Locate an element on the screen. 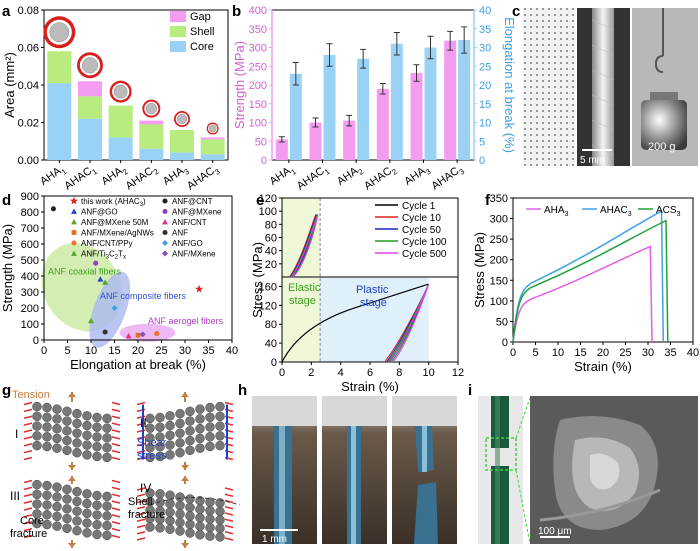  legend-swatch-a is located at coordinates (178, 31).